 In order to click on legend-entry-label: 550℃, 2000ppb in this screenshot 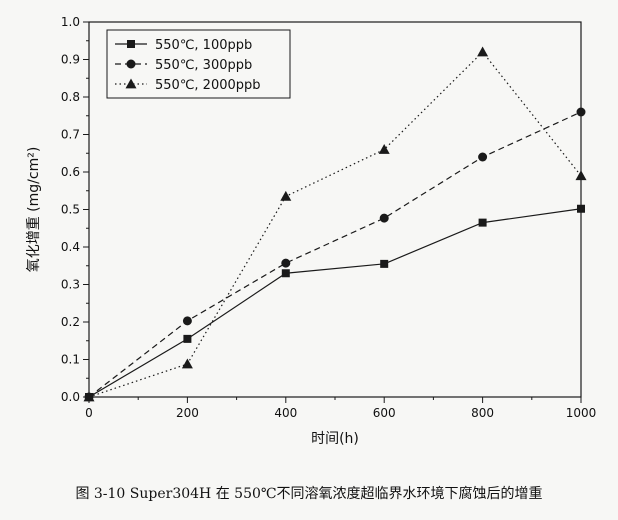, I will do `click(208, 85)`.